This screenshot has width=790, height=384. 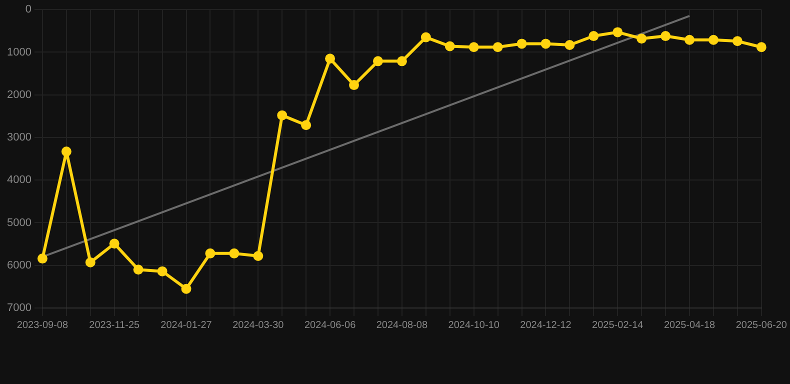 What do you see at coordinates (19, 180) in the screenshot?
I see `y-tick-label: 4000` at bounding box center [19, 180].